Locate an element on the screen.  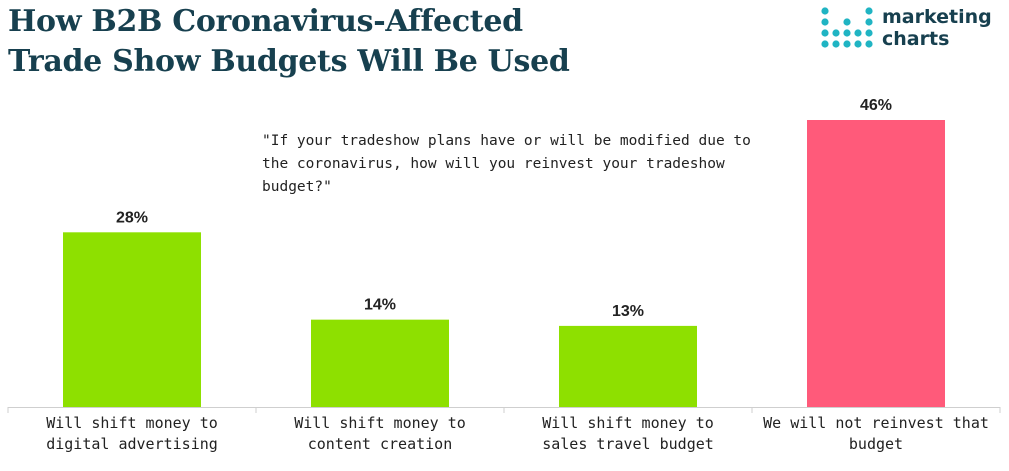
logo-line-2: charts is located at coordinates (916, 39).